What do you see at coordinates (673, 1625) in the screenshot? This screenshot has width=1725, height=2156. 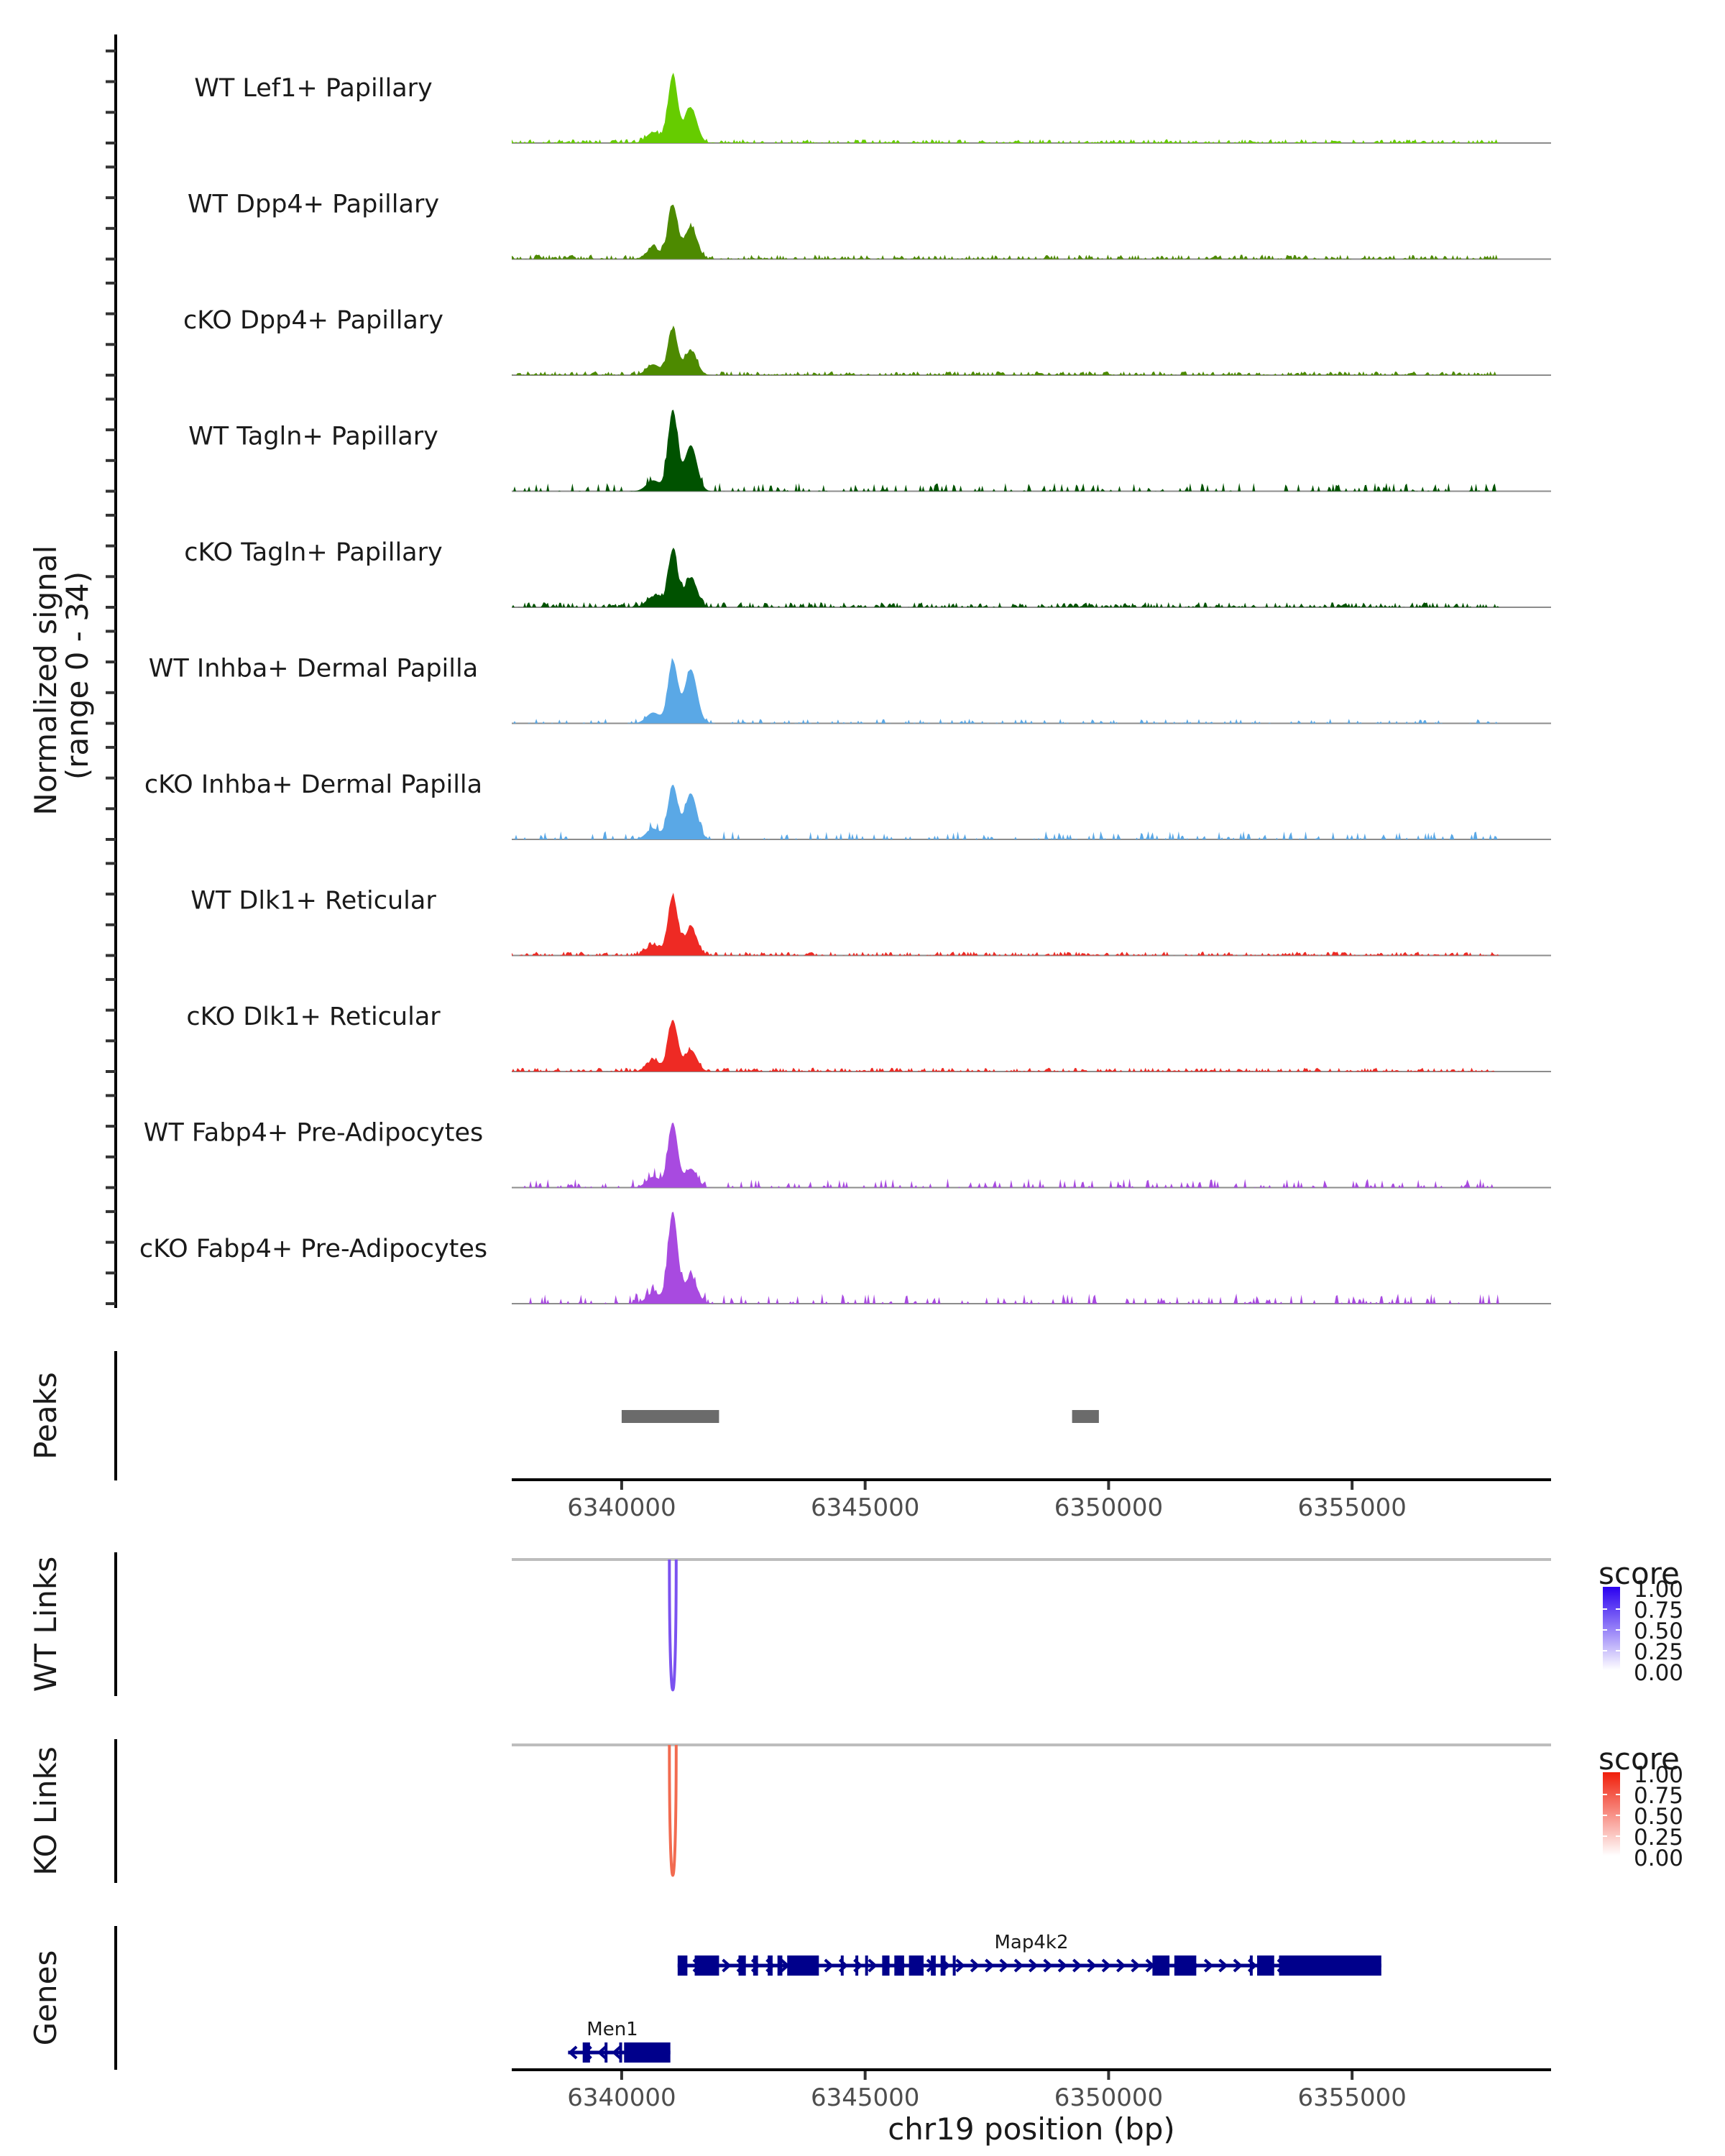 I see `wt-link-arc` at bounding box center [673, 1625].